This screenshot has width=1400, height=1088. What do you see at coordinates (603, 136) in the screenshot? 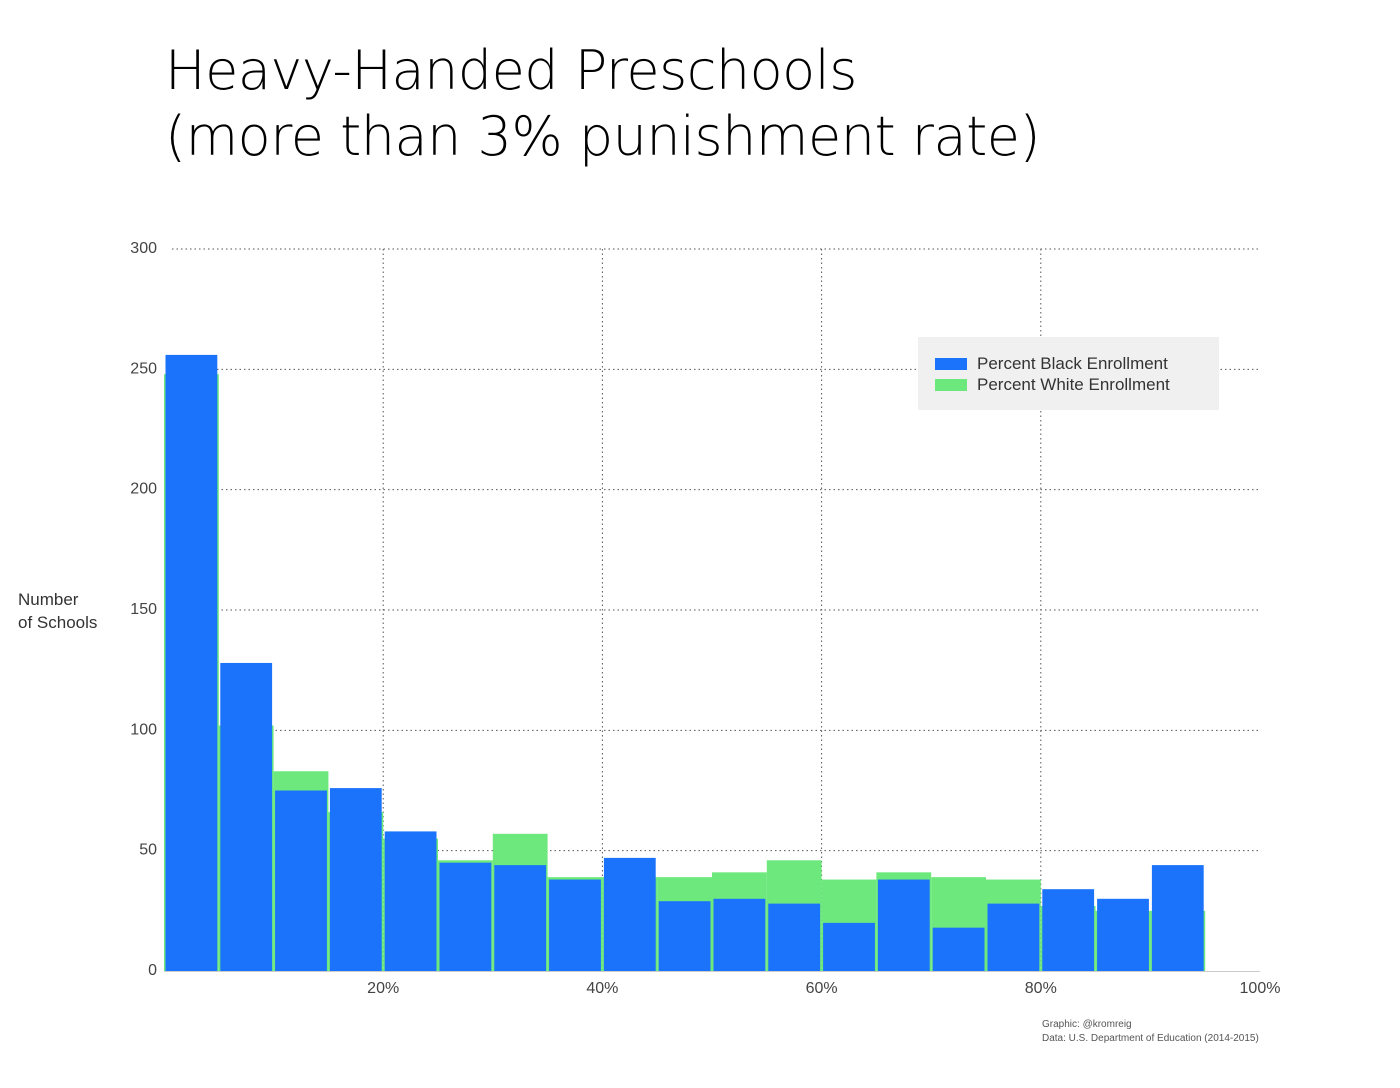
I see `chart-title-line-2: (more than 3% punishment rate)` at bounding box center [603, 136].